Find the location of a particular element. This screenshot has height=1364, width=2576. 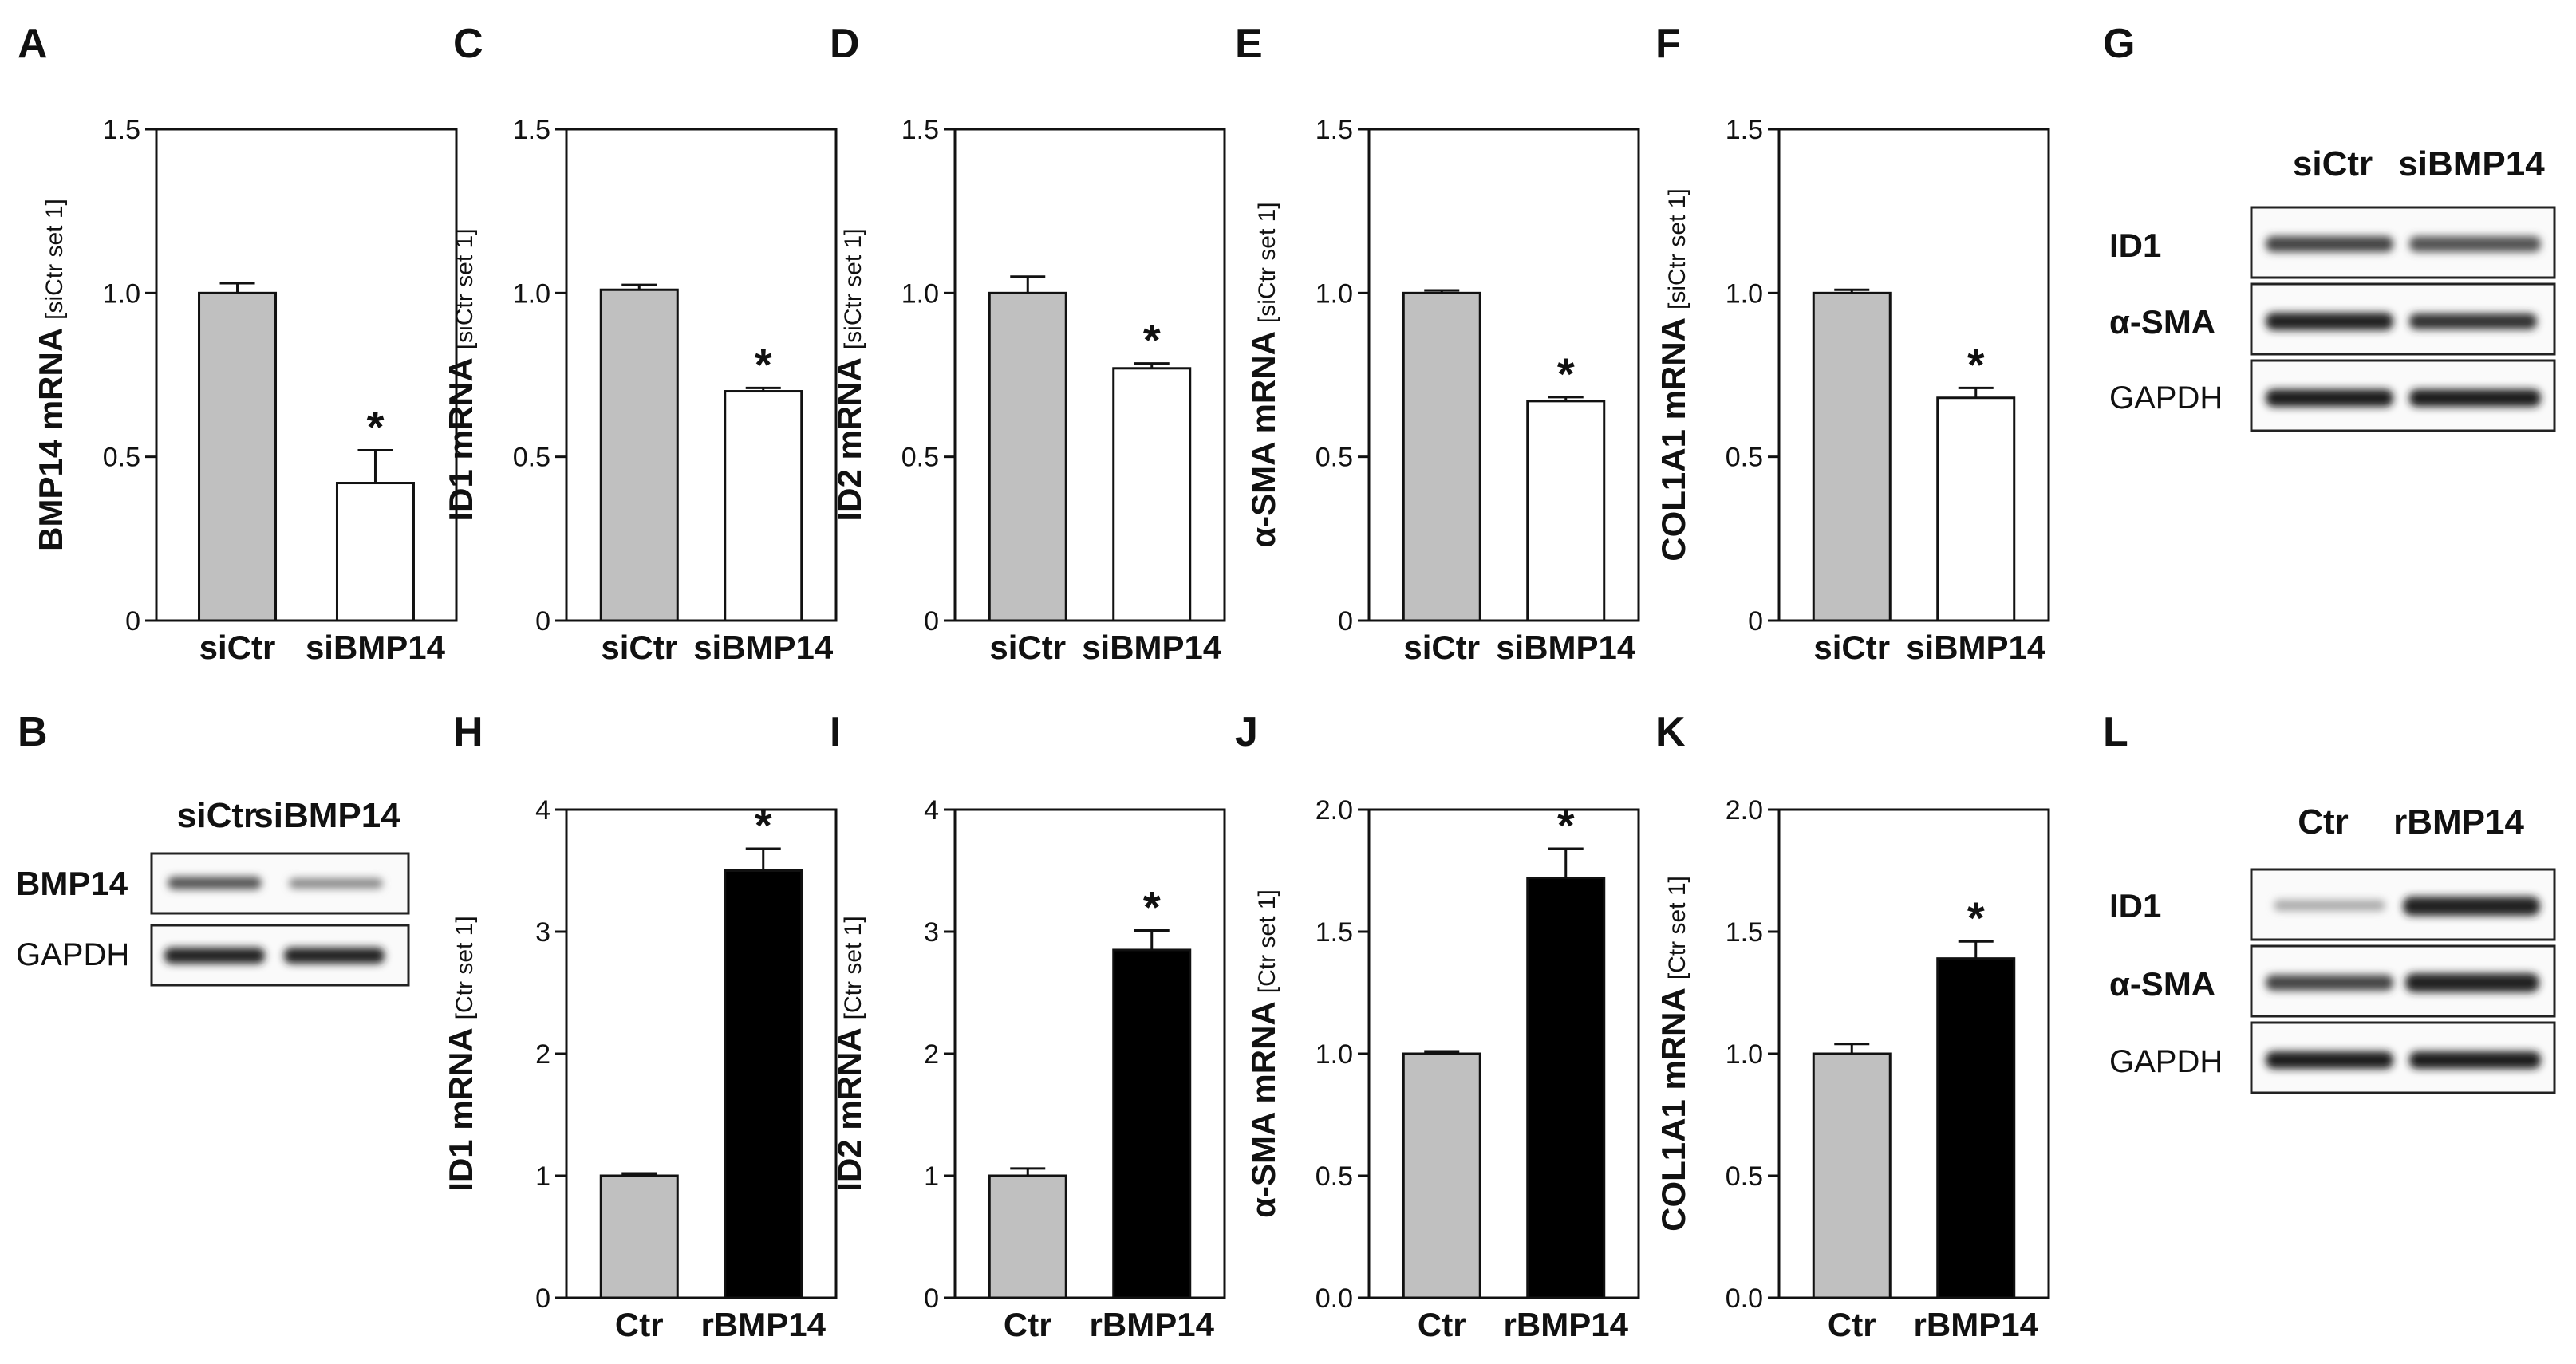

chart-h-category-label-1: Ctr is located at coordinates (639, 1324).